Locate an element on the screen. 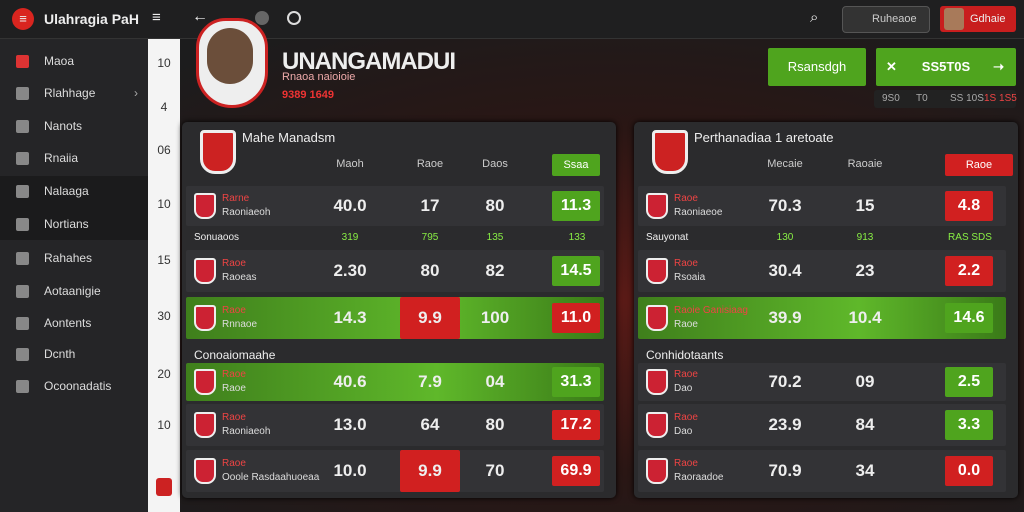 The width and height of the screenshot is (1024, 512). value: 7.9 is located at coordinates (430, 381).